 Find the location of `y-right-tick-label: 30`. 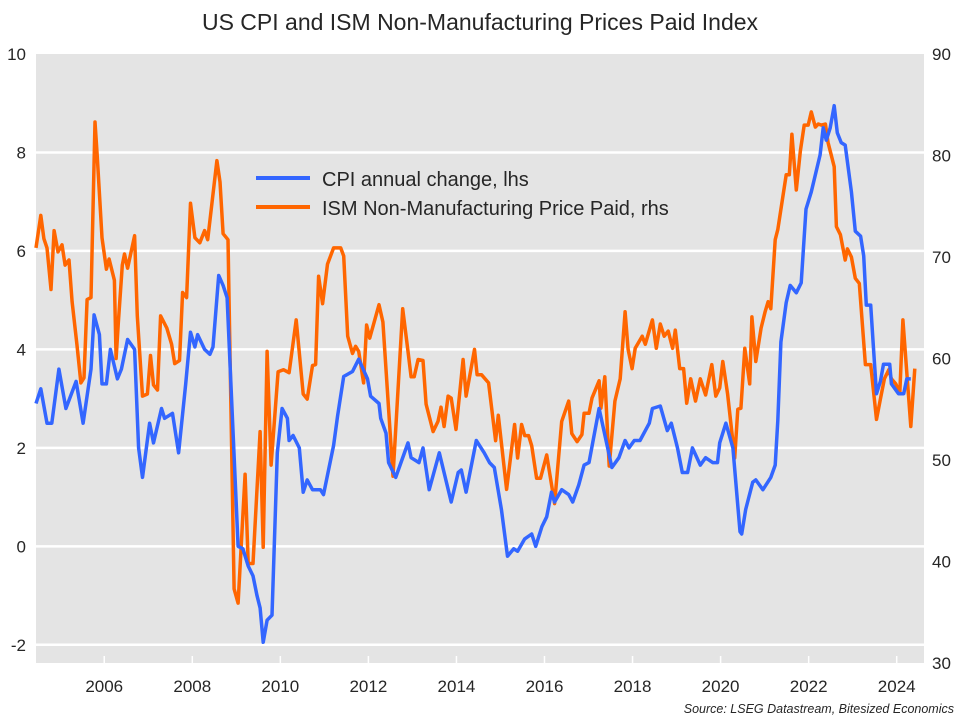

y-right-tick-label: 30 is located at coordinates (941, 663).